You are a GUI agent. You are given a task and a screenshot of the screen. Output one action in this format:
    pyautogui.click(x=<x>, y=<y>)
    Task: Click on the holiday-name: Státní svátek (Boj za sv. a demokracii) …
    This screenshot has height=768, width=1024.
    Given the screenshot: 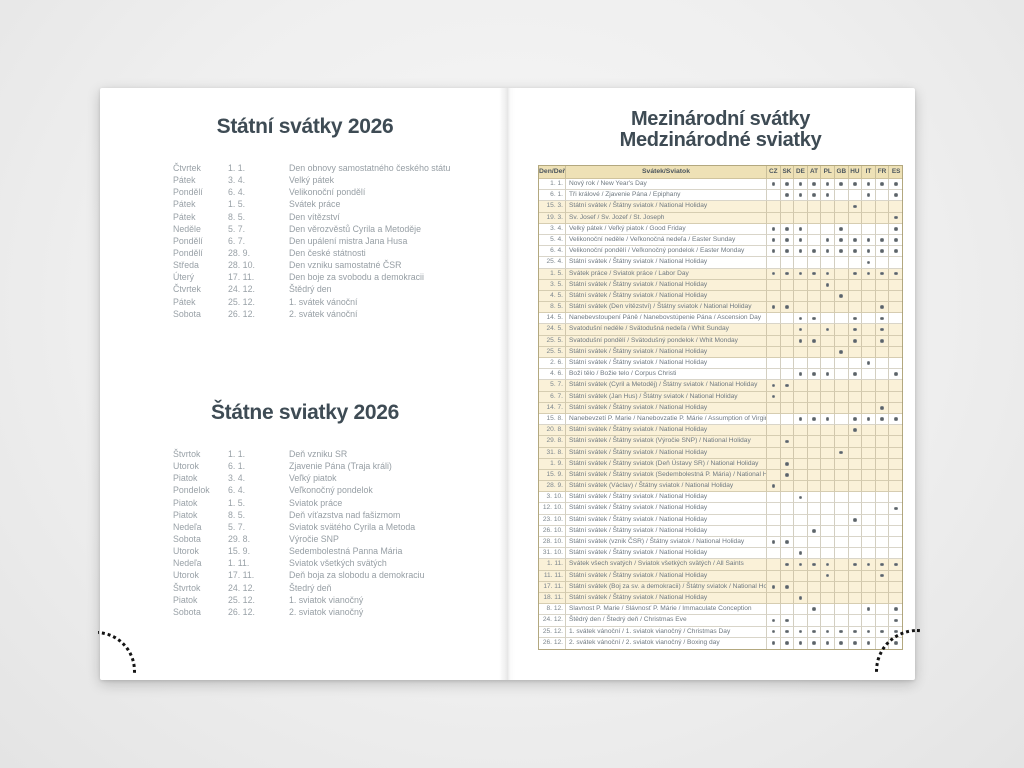 What is the action you would take?
    pyautogui.click(x=666, y=587)
    